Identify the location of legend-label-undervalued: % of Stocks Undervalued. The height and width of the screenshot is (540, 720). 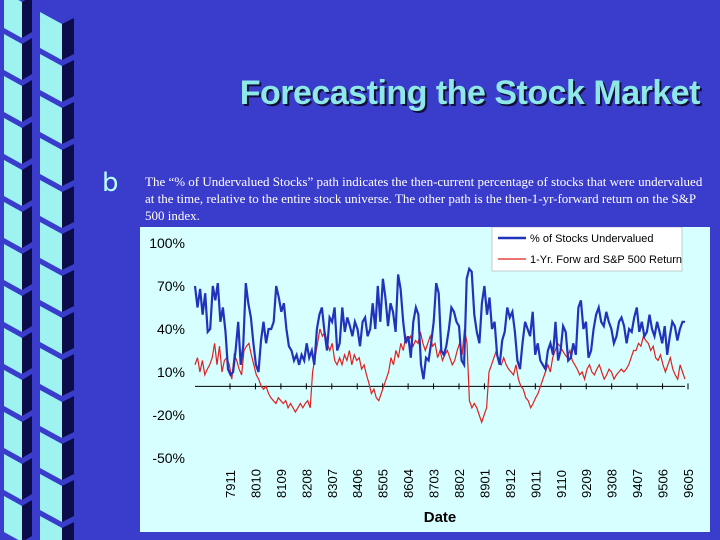
(592, 239).